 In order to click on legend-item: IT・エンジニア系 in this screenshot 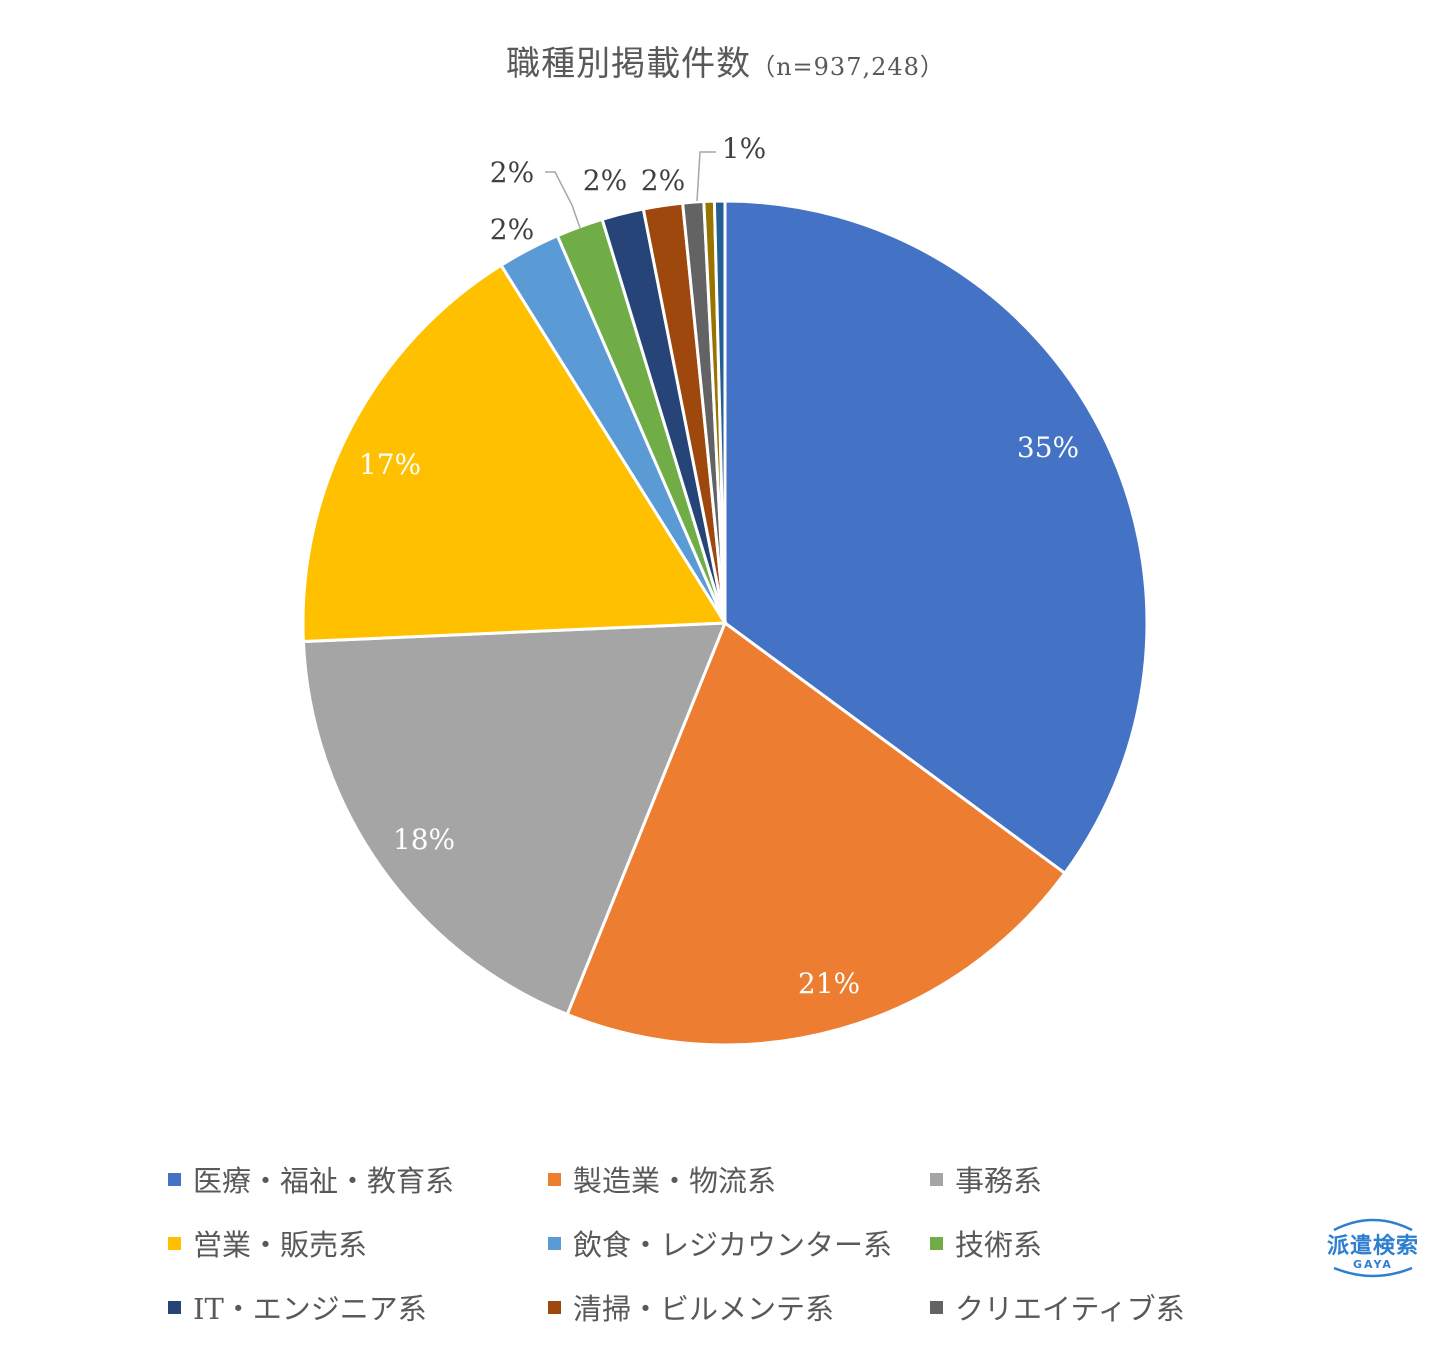, I will do `click(358, 1307)`.